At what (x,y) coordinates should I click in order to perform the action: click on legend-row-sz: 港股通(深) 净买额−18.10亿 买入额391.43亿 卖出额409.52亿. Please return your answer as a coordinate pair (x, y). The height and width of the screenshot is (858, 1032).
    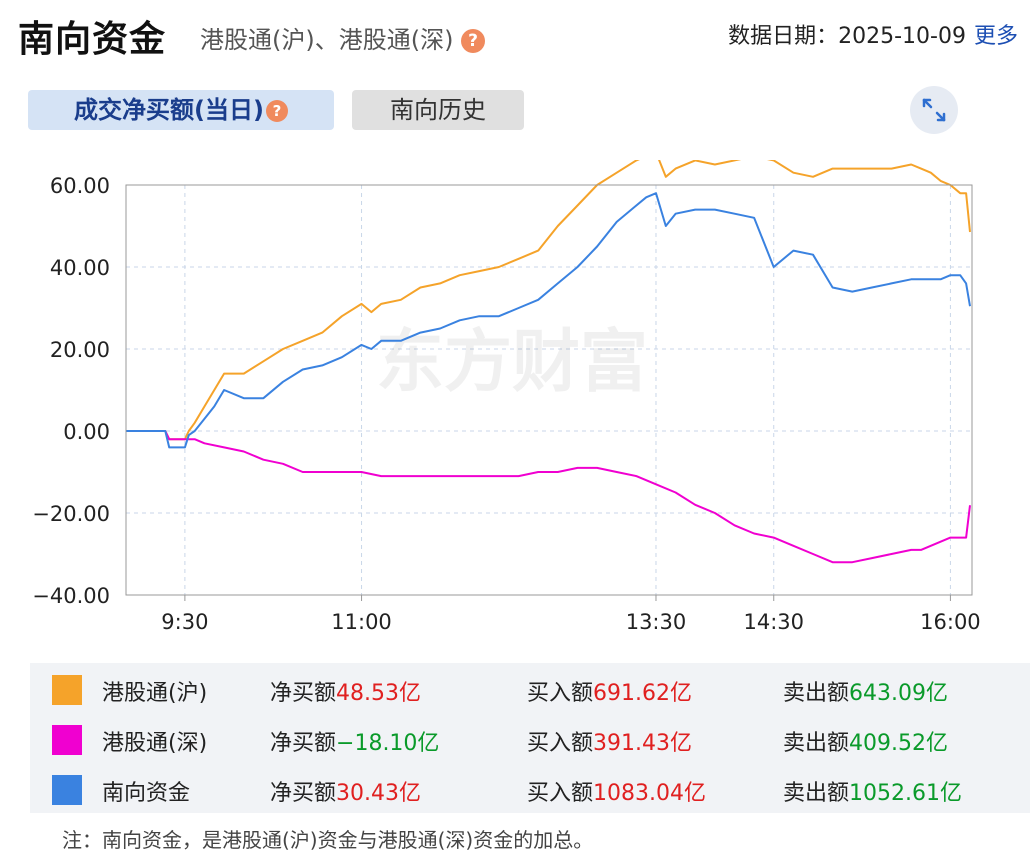
    Looking at the image, I should click on (530, 738).